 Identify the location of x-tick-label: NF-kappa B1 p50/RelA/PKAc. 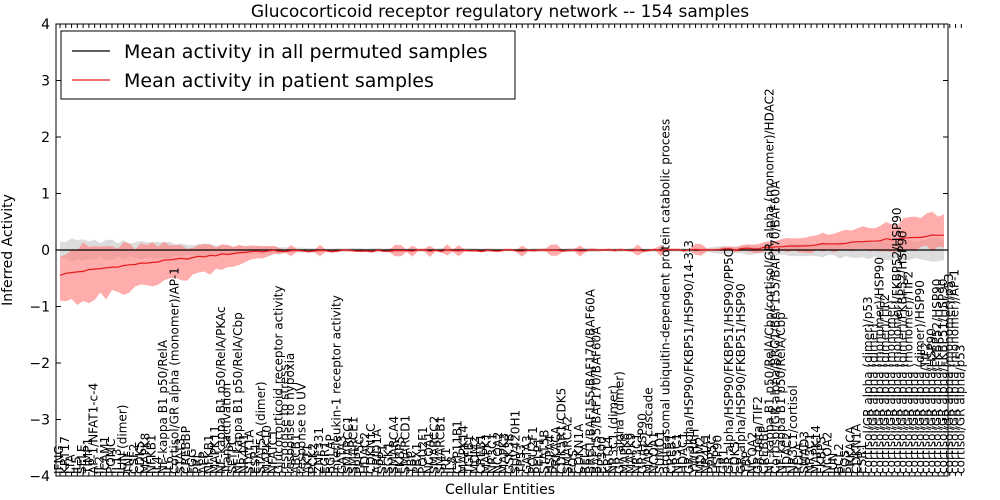
(221, 390).